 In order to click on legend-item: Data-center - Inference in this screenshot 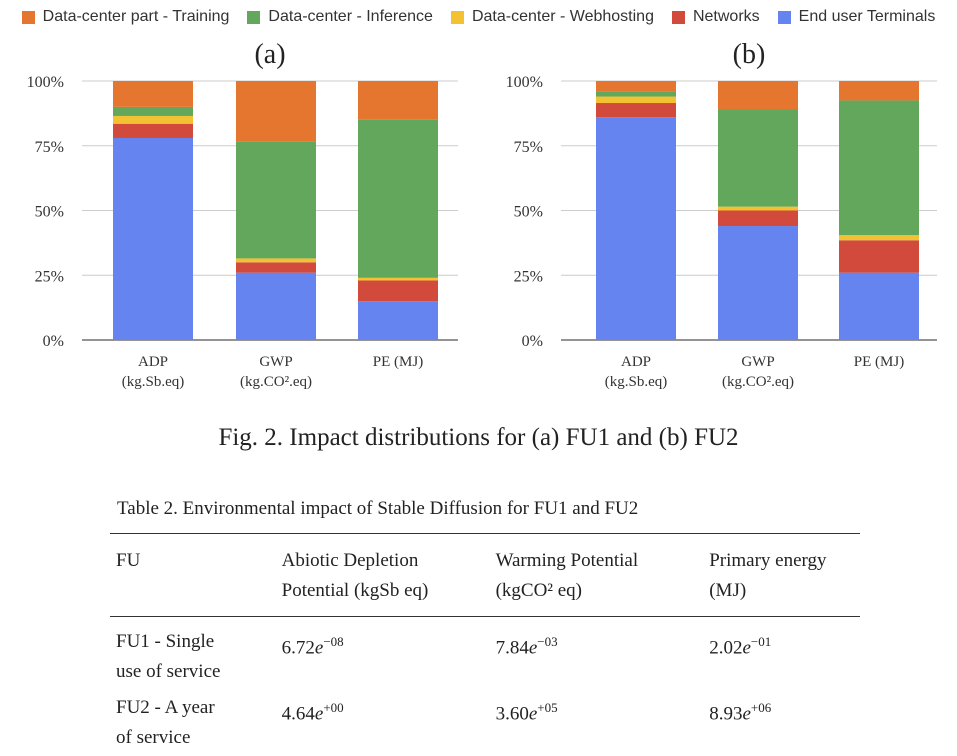, I will do `click(340, 17)`.